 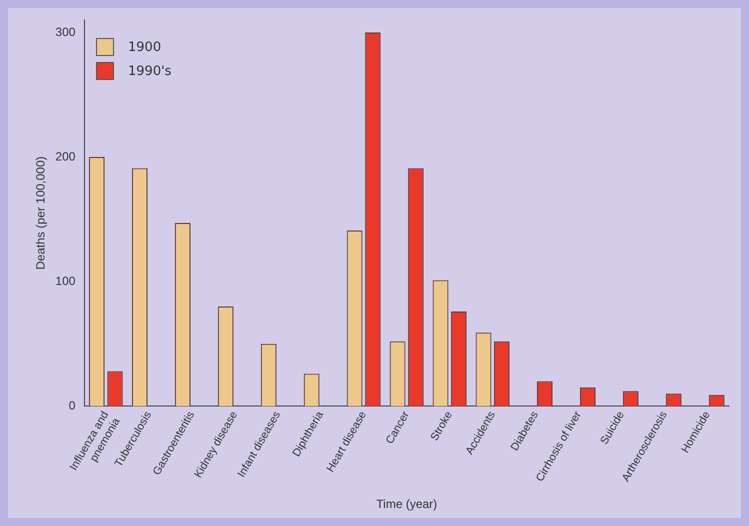 What do you see at coordinates (65, 156) in the screenshot?
I see `y-tick-label: 200` at bounding box center [65, 156].